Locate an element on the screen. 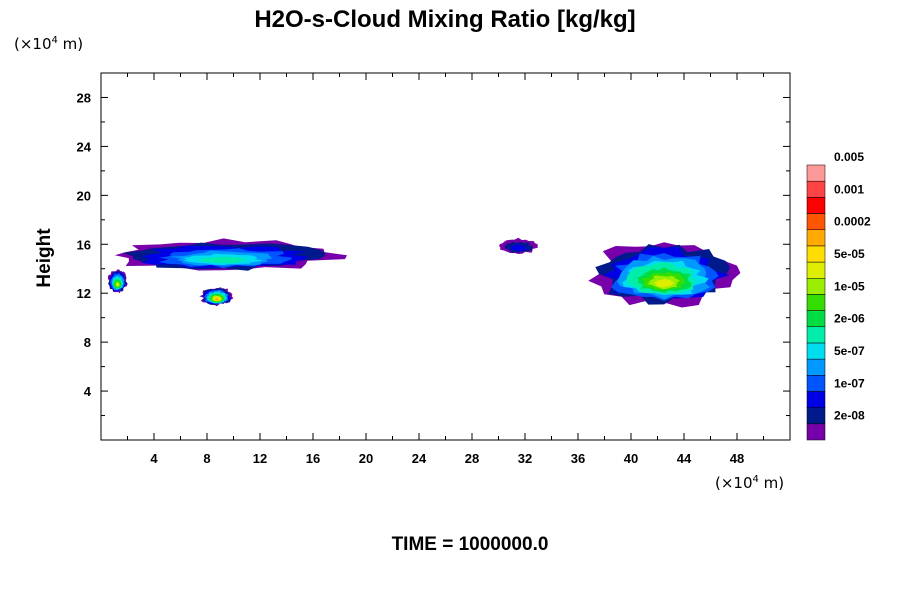 This screenshot has height=600, width=900. colorbar-label: 2e-08 is located at coordinates (849, 416).